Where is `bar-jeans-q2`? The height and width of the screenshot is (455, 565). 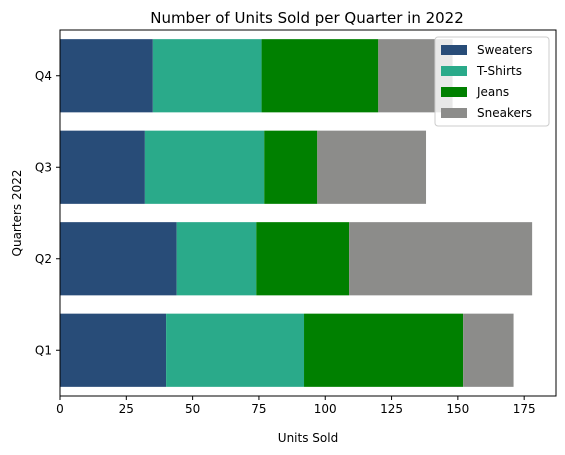
bar-jeans-q2 is located at coordinates (303, 259).